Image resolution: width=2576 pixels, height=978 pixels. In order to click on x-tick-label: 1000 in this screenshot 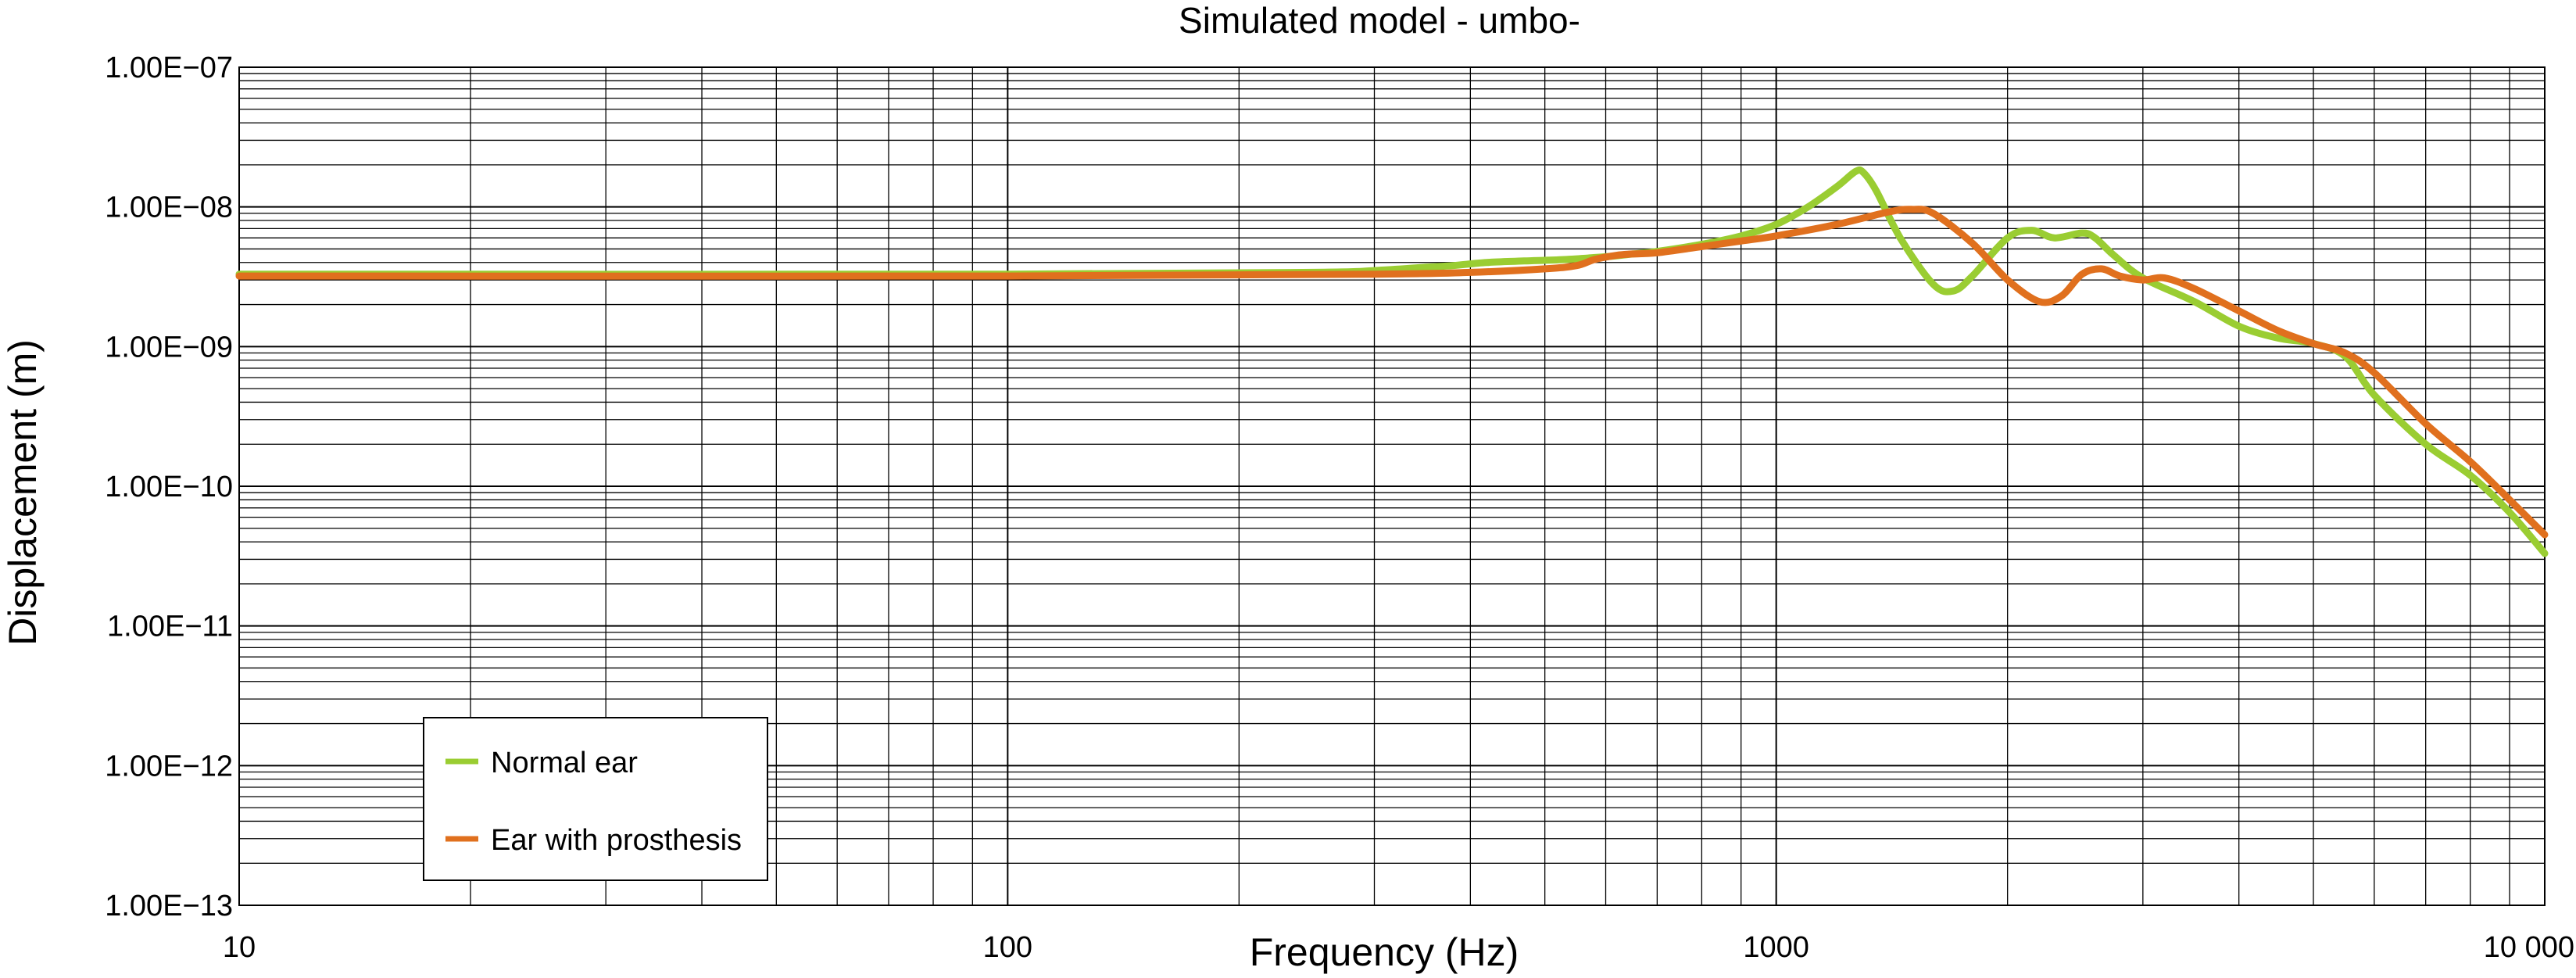, I will do `click(1776, 947)`.